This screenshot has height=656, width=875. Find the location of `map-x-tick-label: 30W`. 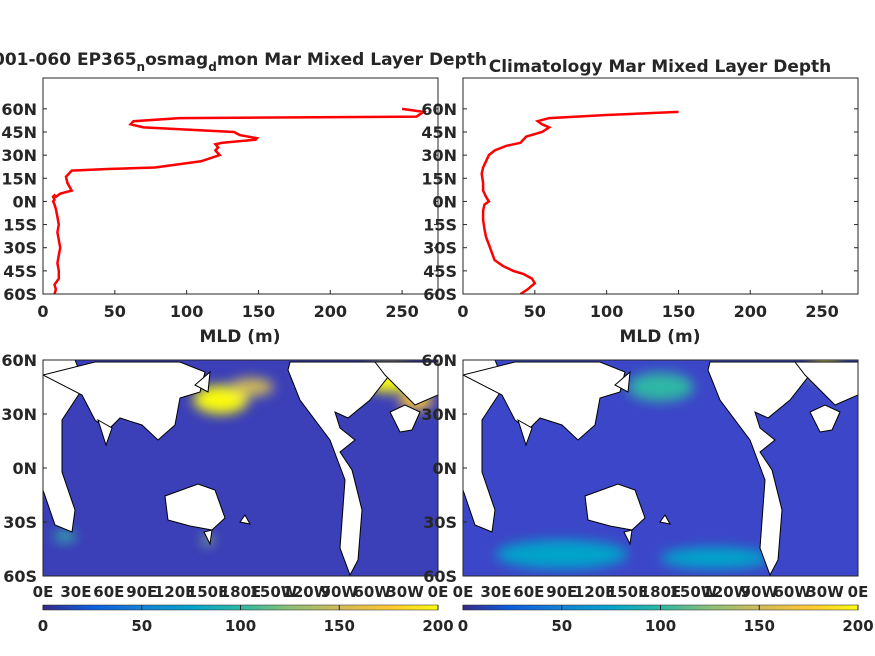

map-x-tick-label: 30W is located at coordinates (825, 592).